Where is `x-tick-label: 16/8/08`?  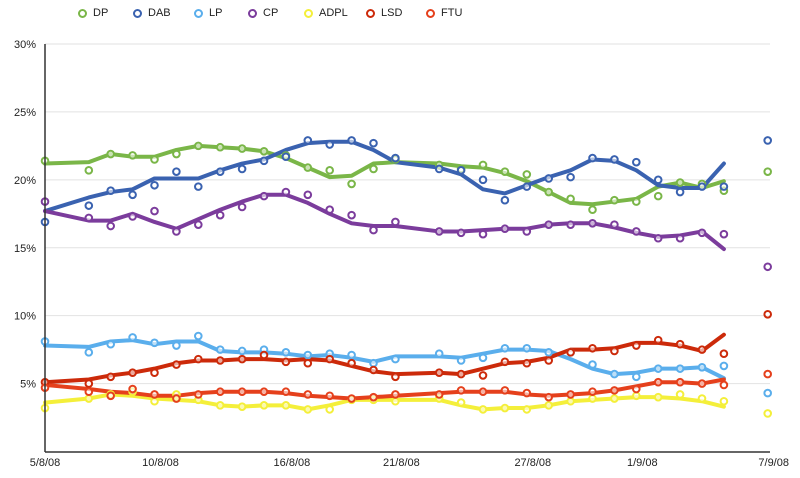 x-tick-label: 16/8/08 is located at coordinates (292, 463).